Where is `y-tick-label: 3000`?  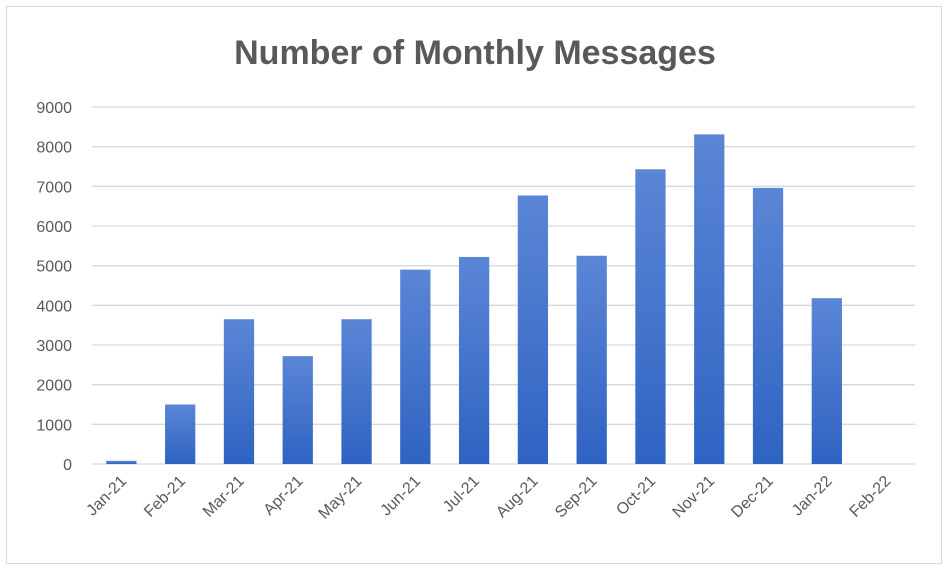
y-tick-label: 3000 is located at coordinates (54, 346).